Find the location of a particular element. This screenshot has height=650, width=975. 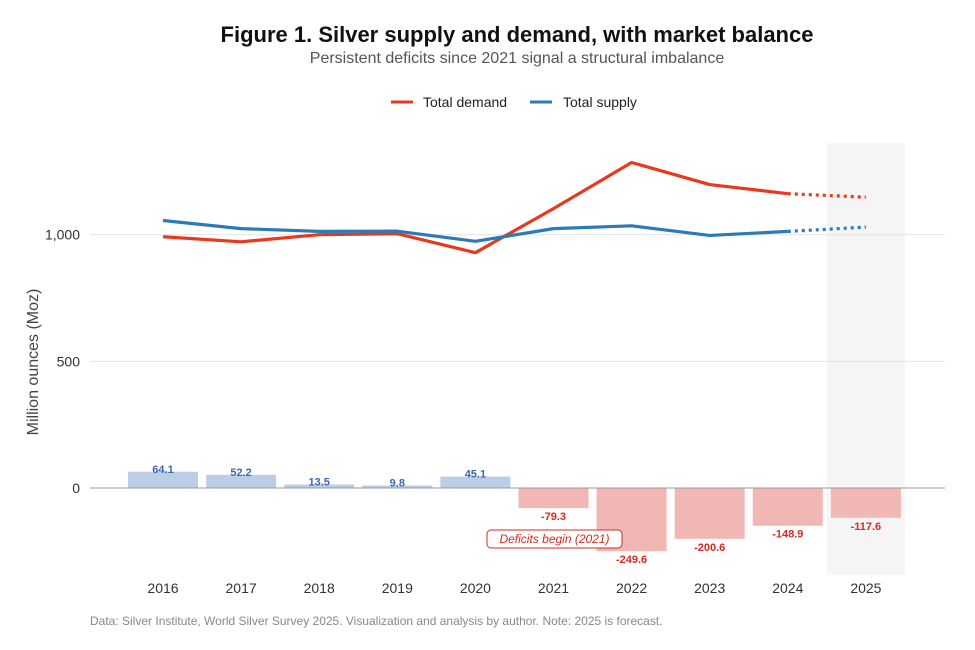

balance-label-2016: 64.1 is located at coordinates (162, 470).